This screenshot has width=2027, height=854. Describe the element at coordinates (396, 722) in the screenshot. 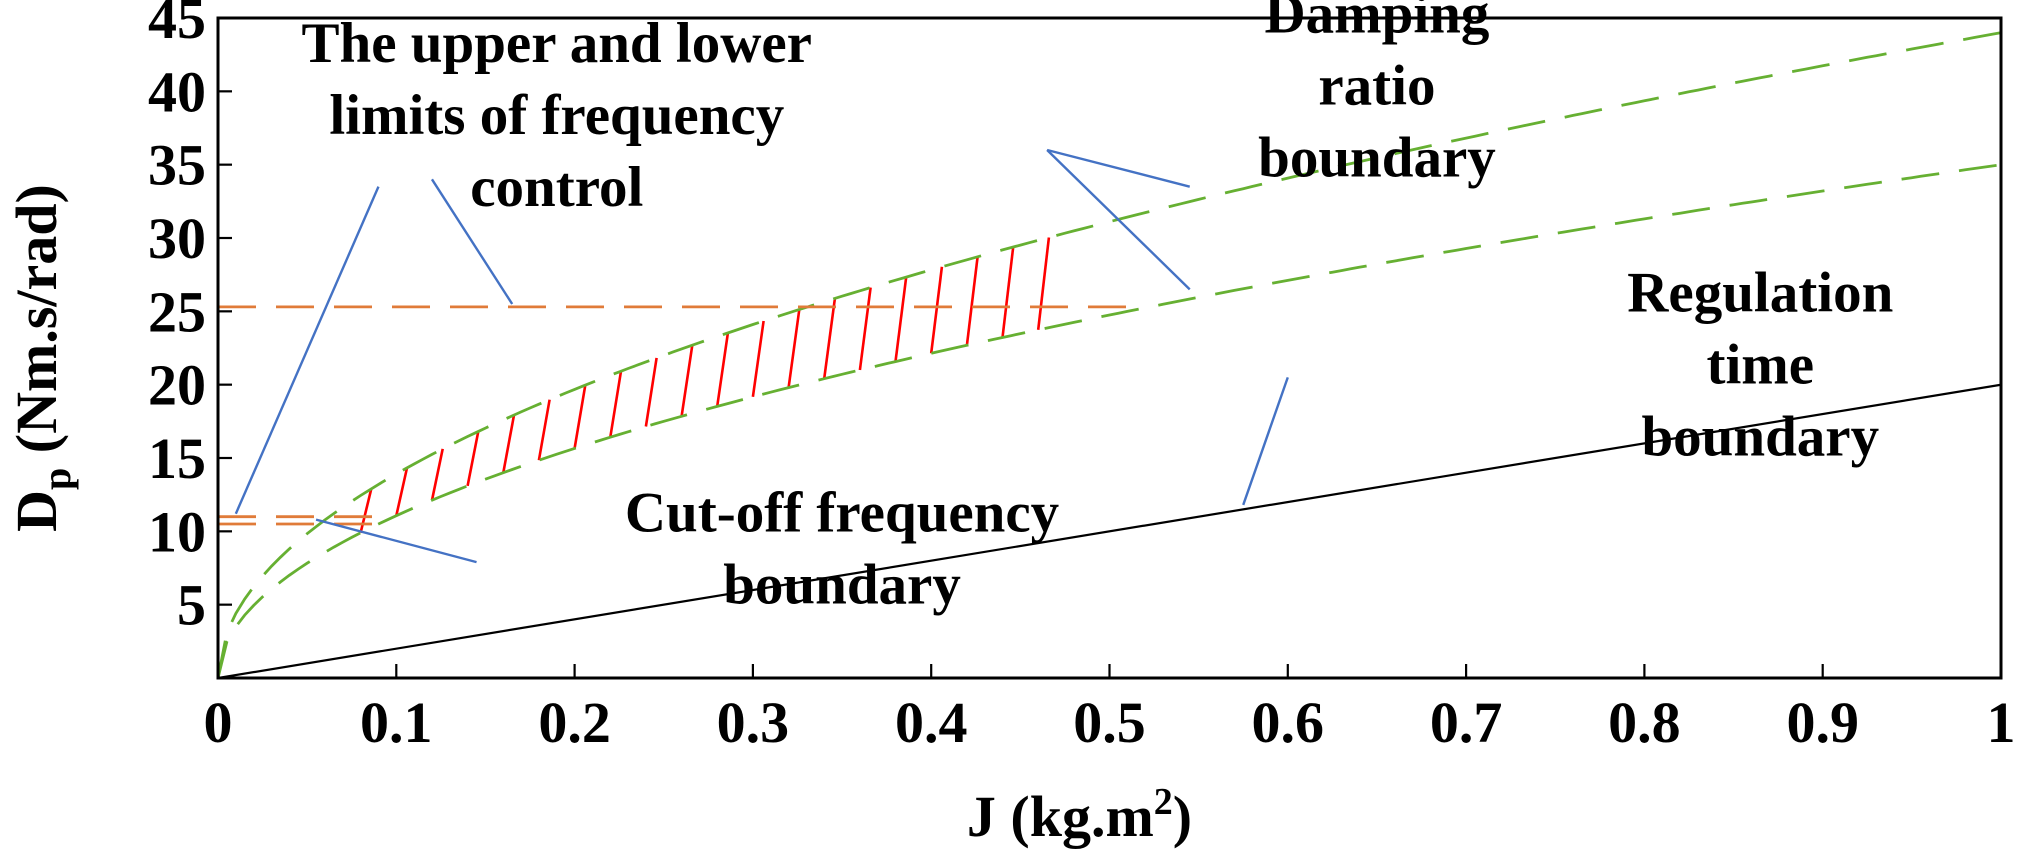

I see `x-tick-label-1: 0.1` at that location.